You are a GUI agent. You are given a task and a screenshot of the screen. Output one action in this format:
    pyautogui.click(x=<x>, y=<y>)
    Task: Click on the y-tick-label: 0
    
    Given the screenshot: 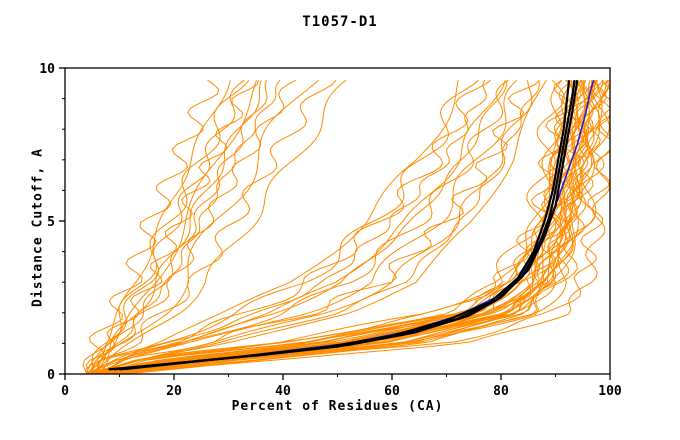 What is the action you would take?
    pyautogui.click(x=51, y=375)
    